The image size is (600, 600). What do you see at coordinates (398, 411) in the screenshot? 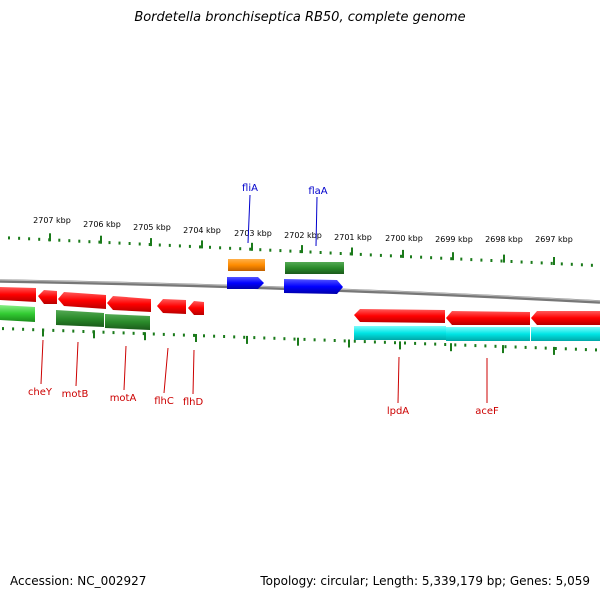
I see `gene-label-lpdA: lpdA` at bounding box center [398, 411].